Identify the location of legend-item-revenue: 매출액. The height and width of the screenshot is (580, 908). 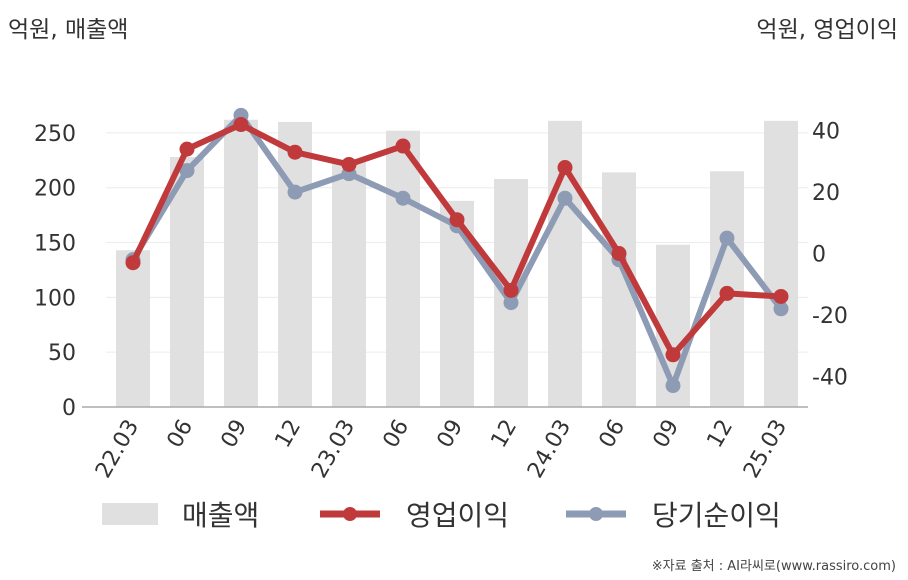
(180, 514).